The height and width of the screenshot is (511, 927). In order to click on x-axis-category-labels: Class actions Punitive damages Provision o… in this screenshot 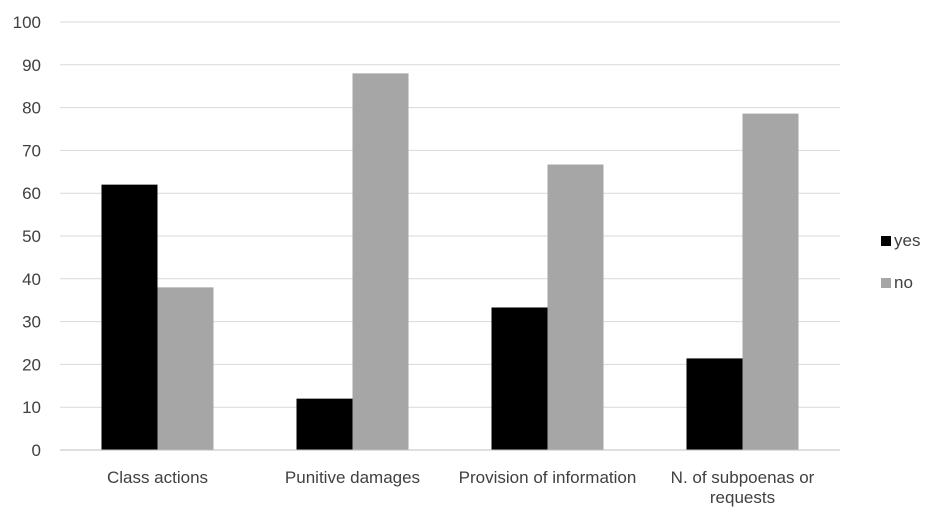, I will do `click(461, 487)`.